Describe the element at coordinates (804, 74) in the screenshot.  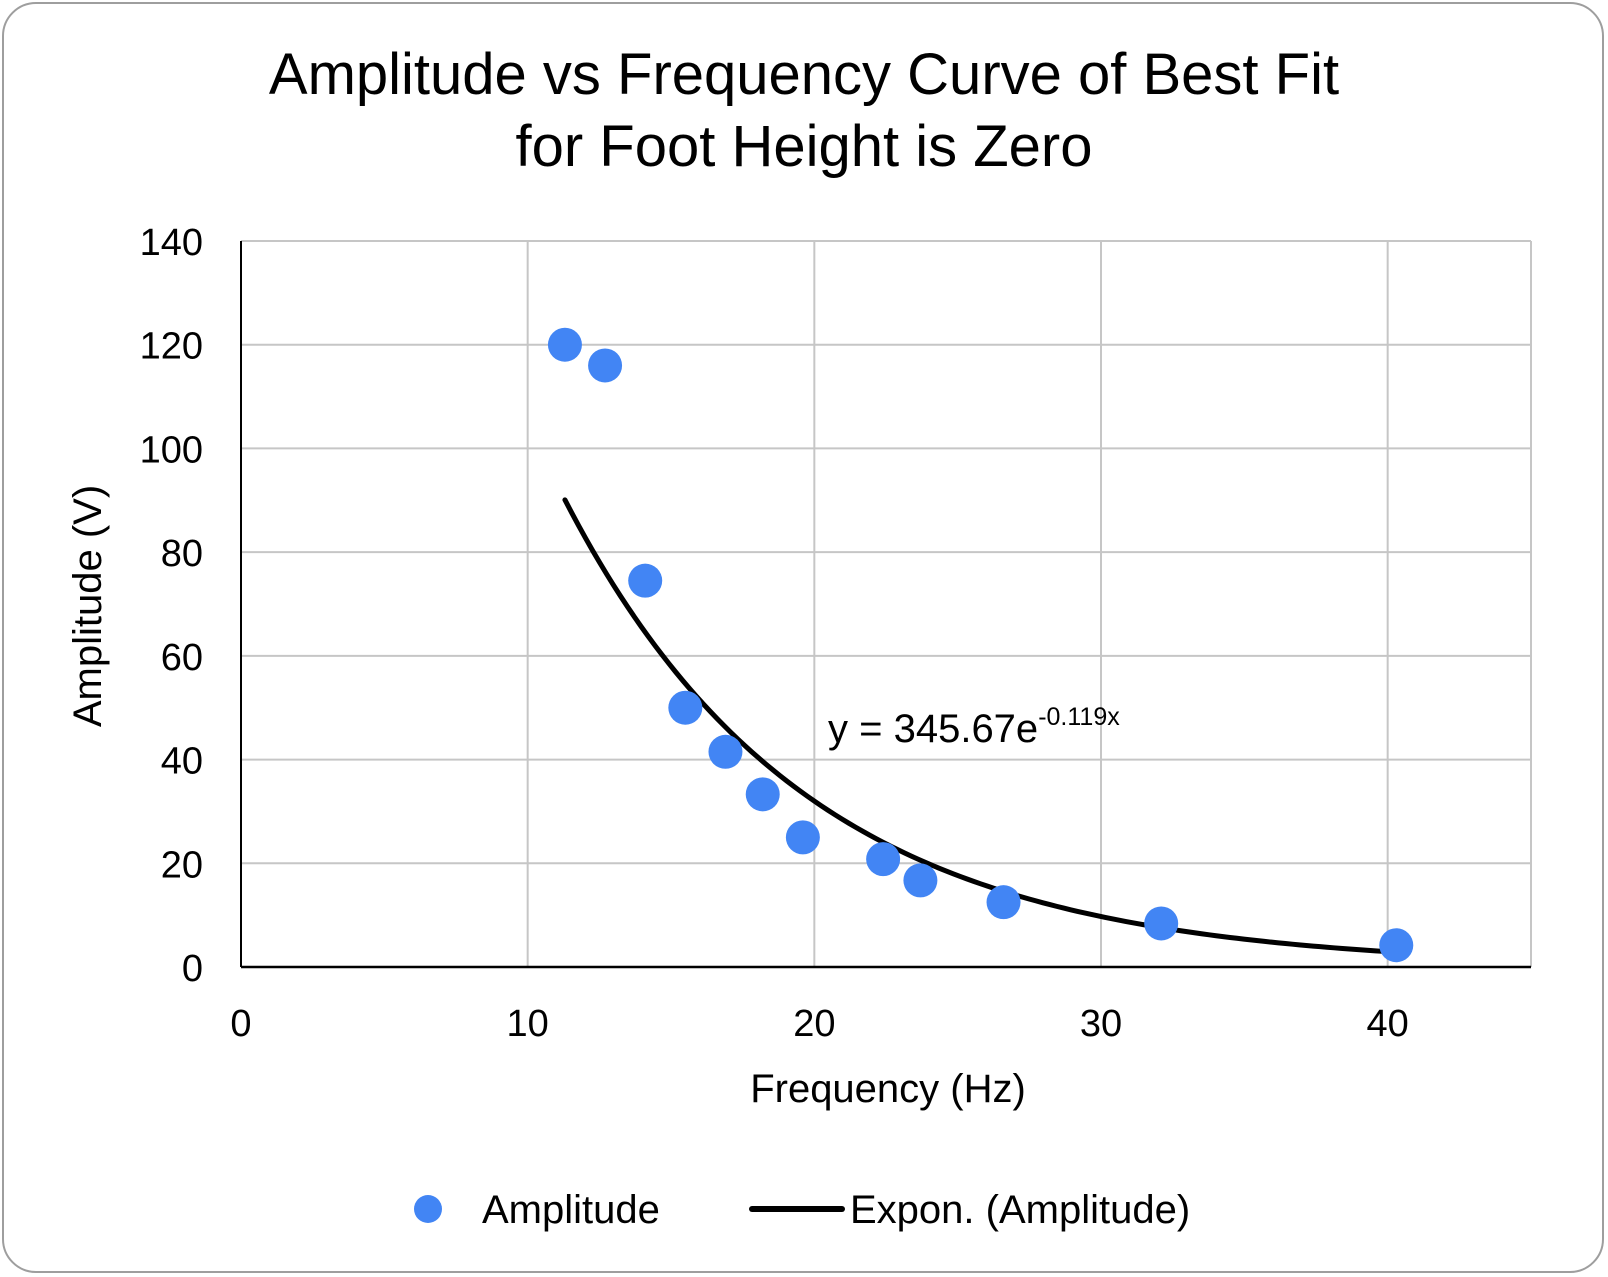
I see `chart-title-line-1: Amplitude vs Frequency Curve of Best Fit` at that location.